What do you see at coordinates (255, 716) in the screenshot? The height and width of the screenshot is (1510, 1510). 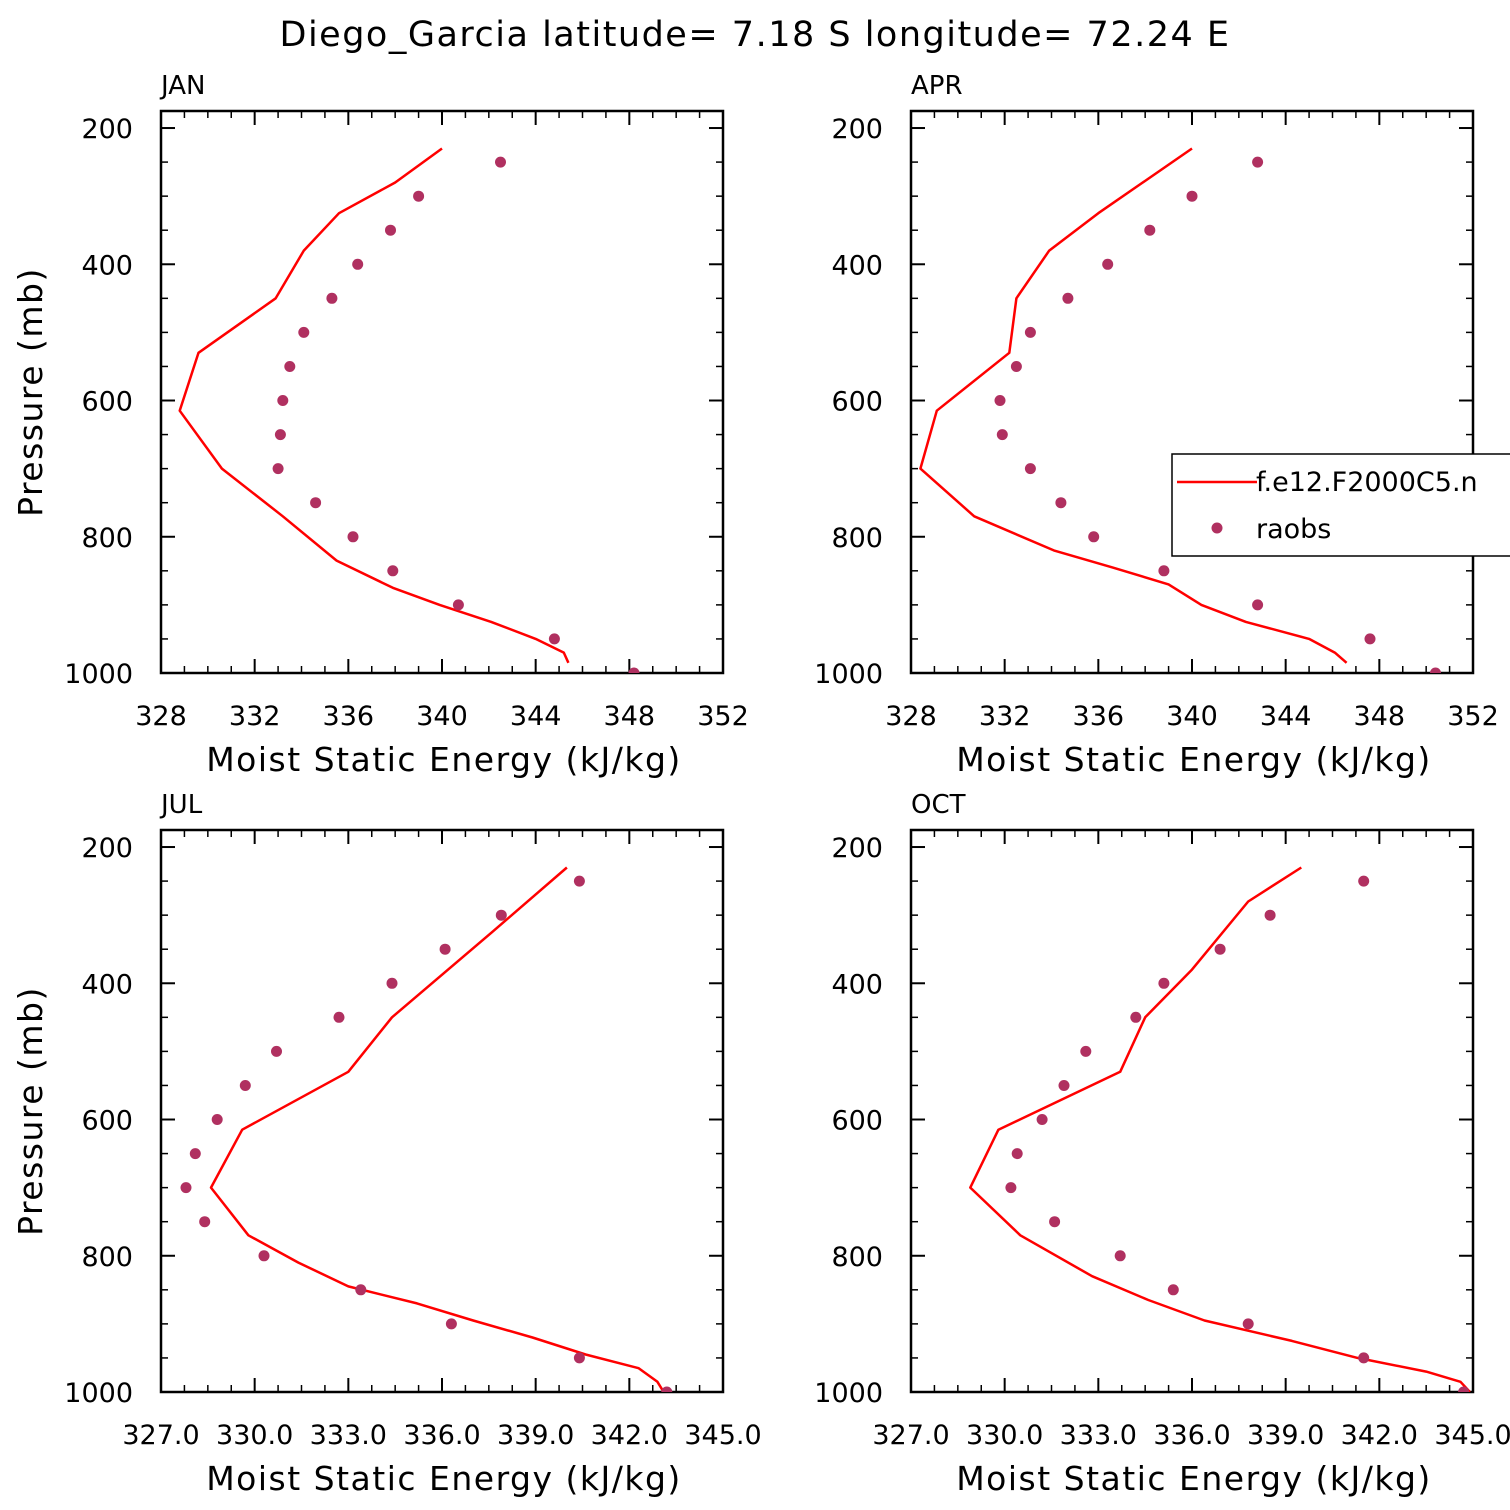 I see `x-tick-label: 332` at bounding box center [255, 716].